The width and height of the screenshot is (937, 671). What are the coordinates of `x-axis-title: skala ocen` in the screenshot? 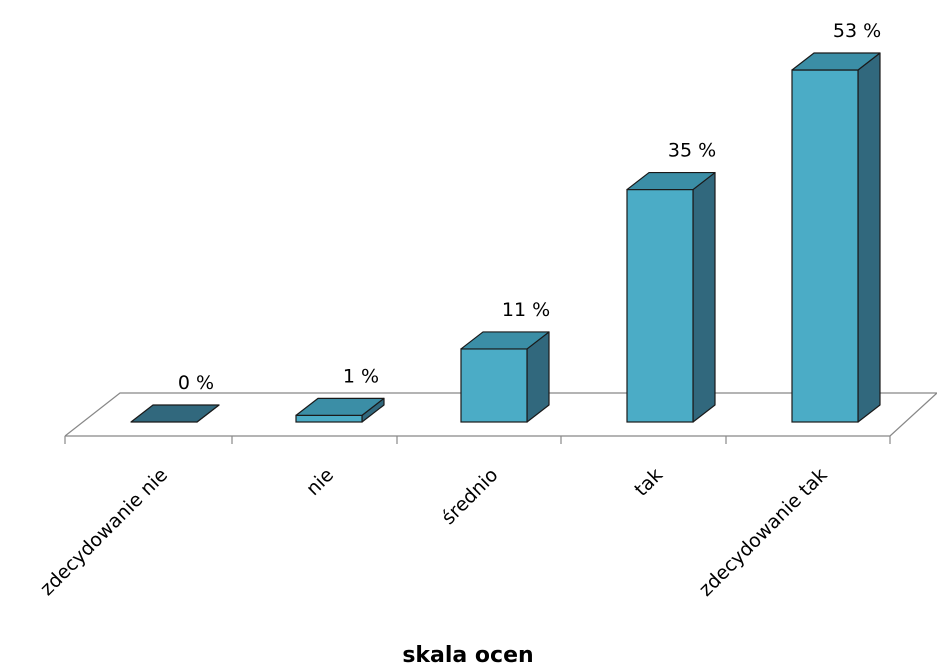 It's located at (467, 655).